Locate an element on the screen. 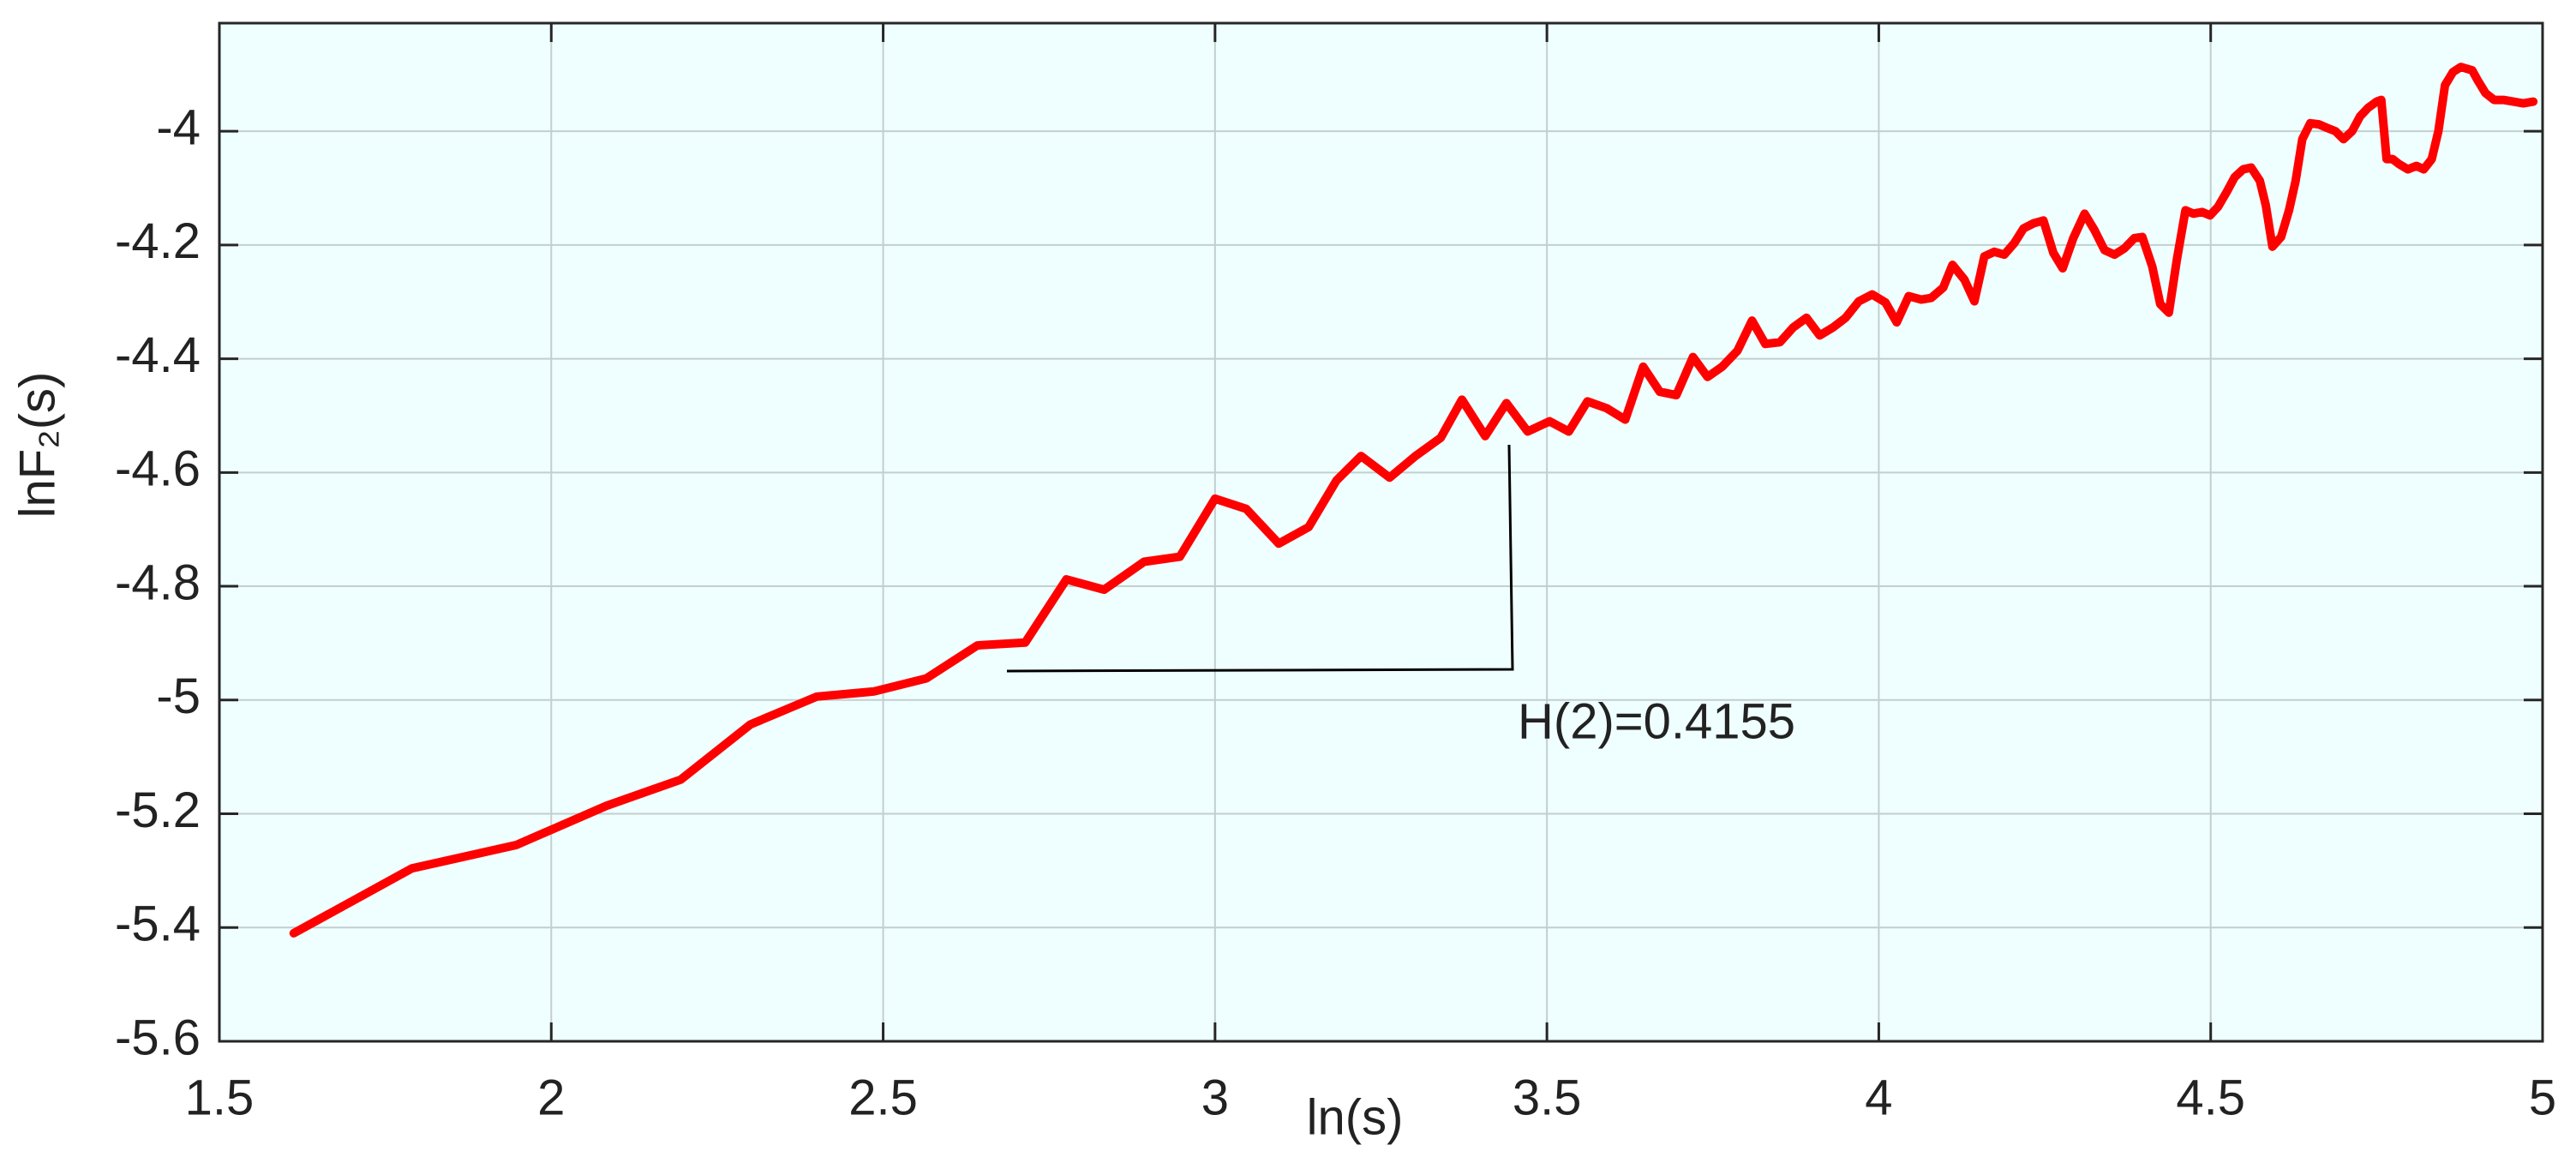 The height and width of the screenshot is (1157, 2576). y-axis-label: lnF₂(s) is located at coordinates (37, 445).